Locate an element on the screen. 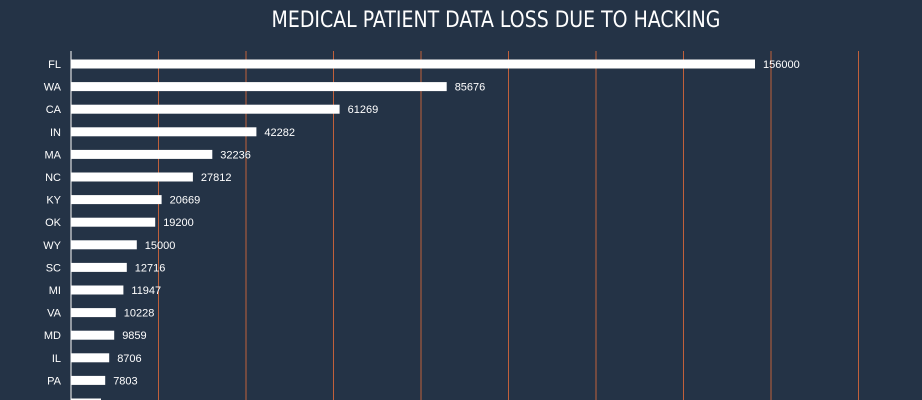 The height and width of the screenshot is (400, 922). category-label: SC is located at coordinates (53, 268).